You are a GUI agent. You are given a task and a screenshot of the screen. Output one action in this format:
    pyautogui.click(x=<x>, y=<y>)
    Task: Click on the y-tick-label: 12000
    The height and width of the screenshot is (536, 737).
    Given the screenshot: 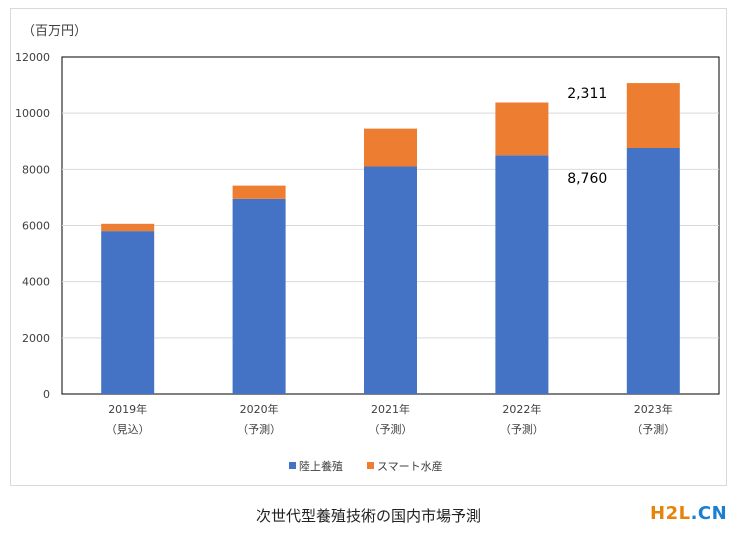 What is the action you would take?
    pyautogui.click(x=32, y=57)
    